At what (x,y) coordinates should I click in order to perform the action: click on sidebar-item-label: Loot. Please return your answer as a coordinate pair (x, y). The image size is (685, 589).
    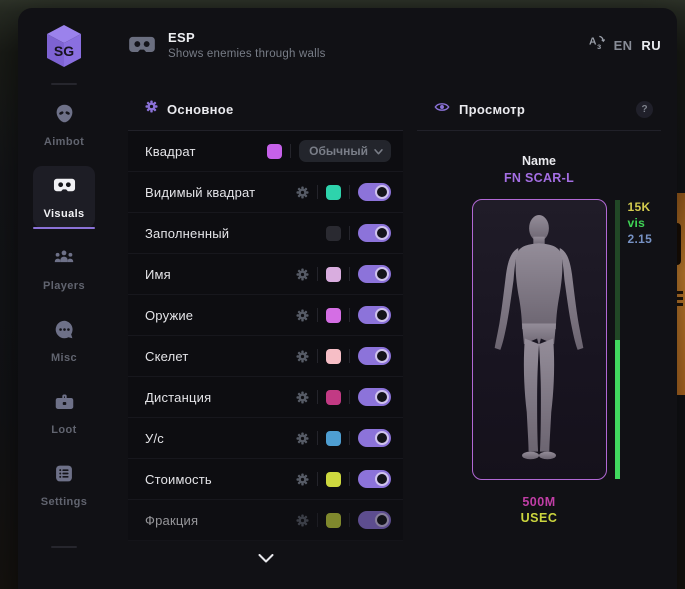
    Looking at the image, I should click on (64, 430).